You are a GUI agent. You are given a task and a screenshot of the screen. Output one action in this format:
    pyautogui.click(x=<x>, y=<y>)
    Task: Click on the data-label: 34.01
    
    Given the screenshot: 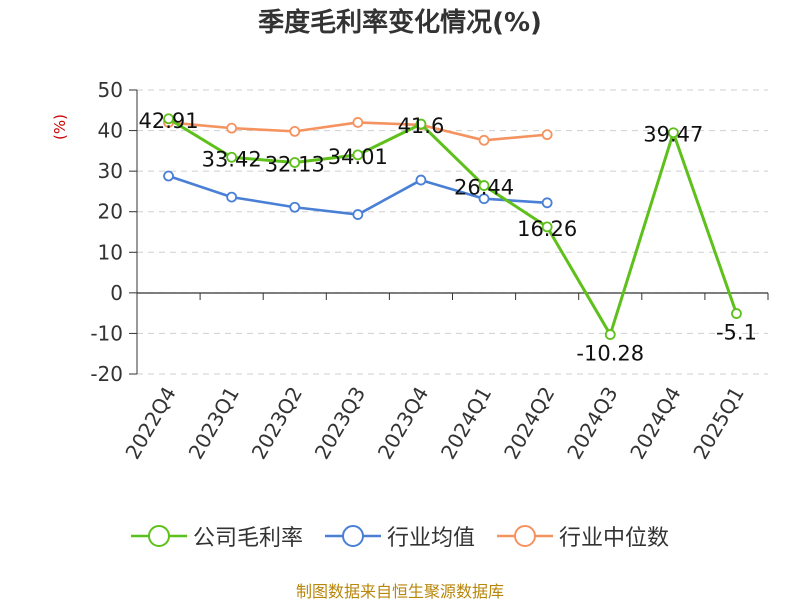 What is the action you would take?
    pyautogui.click(x=358, y=157)
    